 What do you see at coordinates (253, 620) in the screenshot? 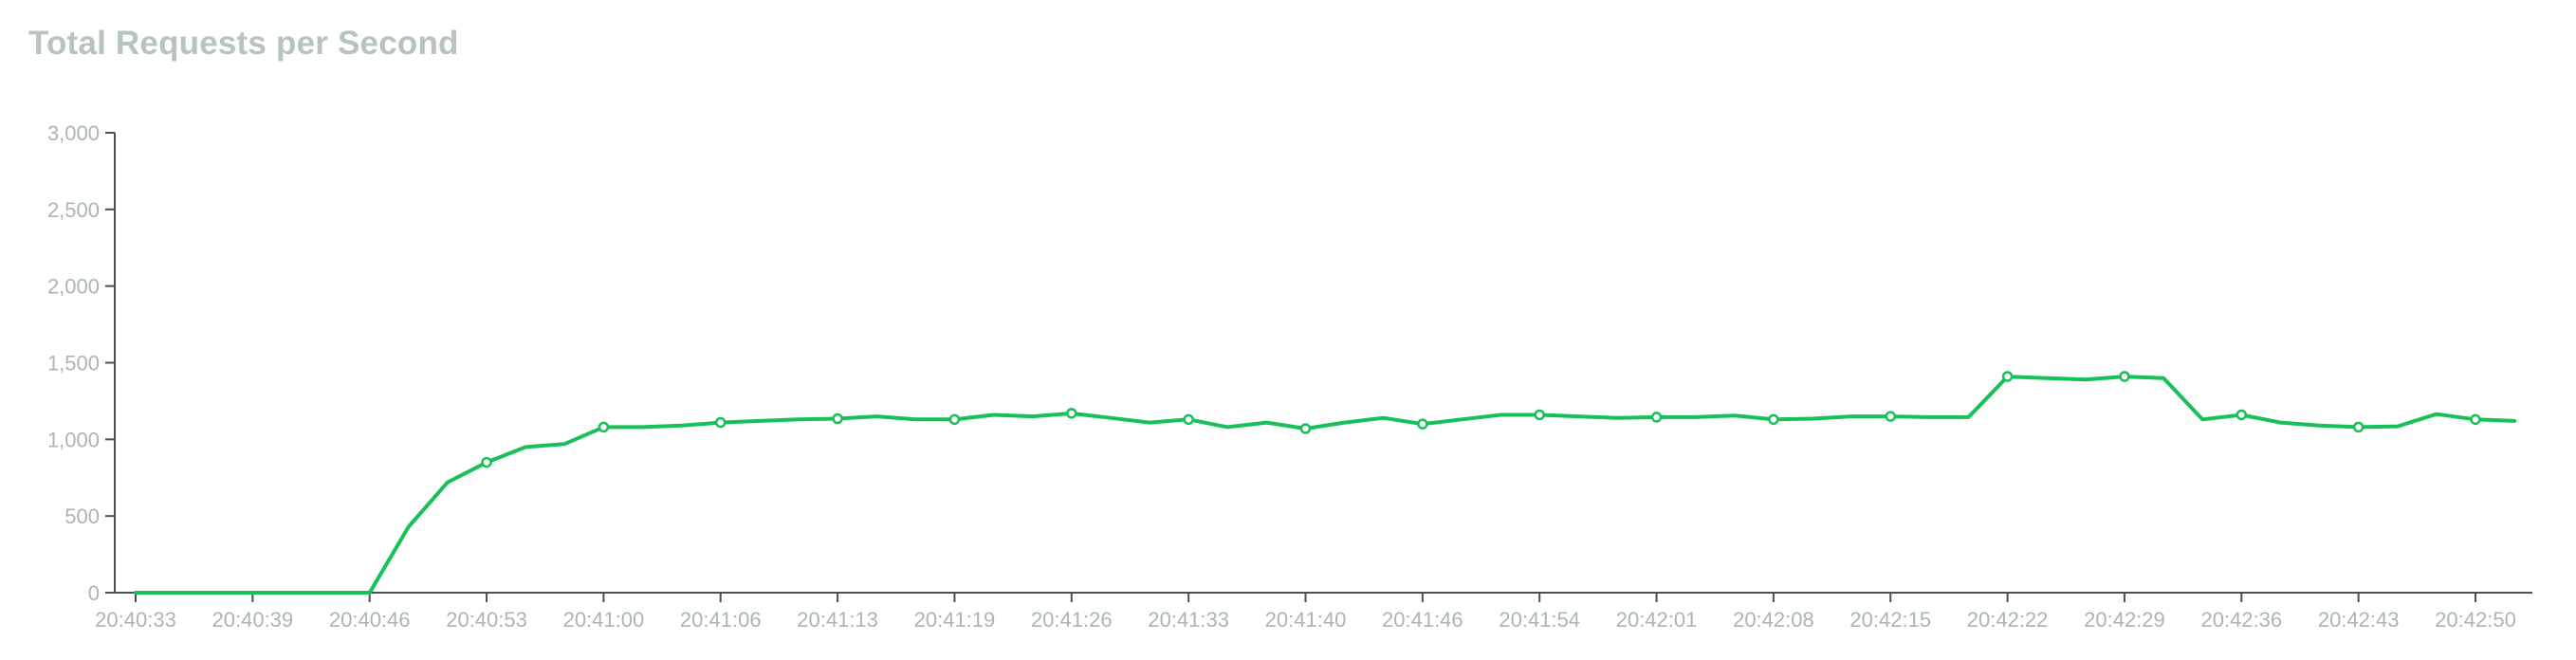
I see `x-tick-label: 20:40:39` at bounding box center [253, 620].